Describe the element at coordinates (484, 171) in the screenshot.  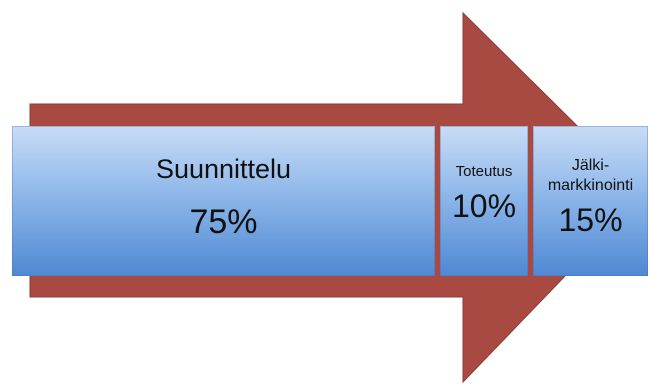
I see `phase-implementation-label: Toteutus` at that location.